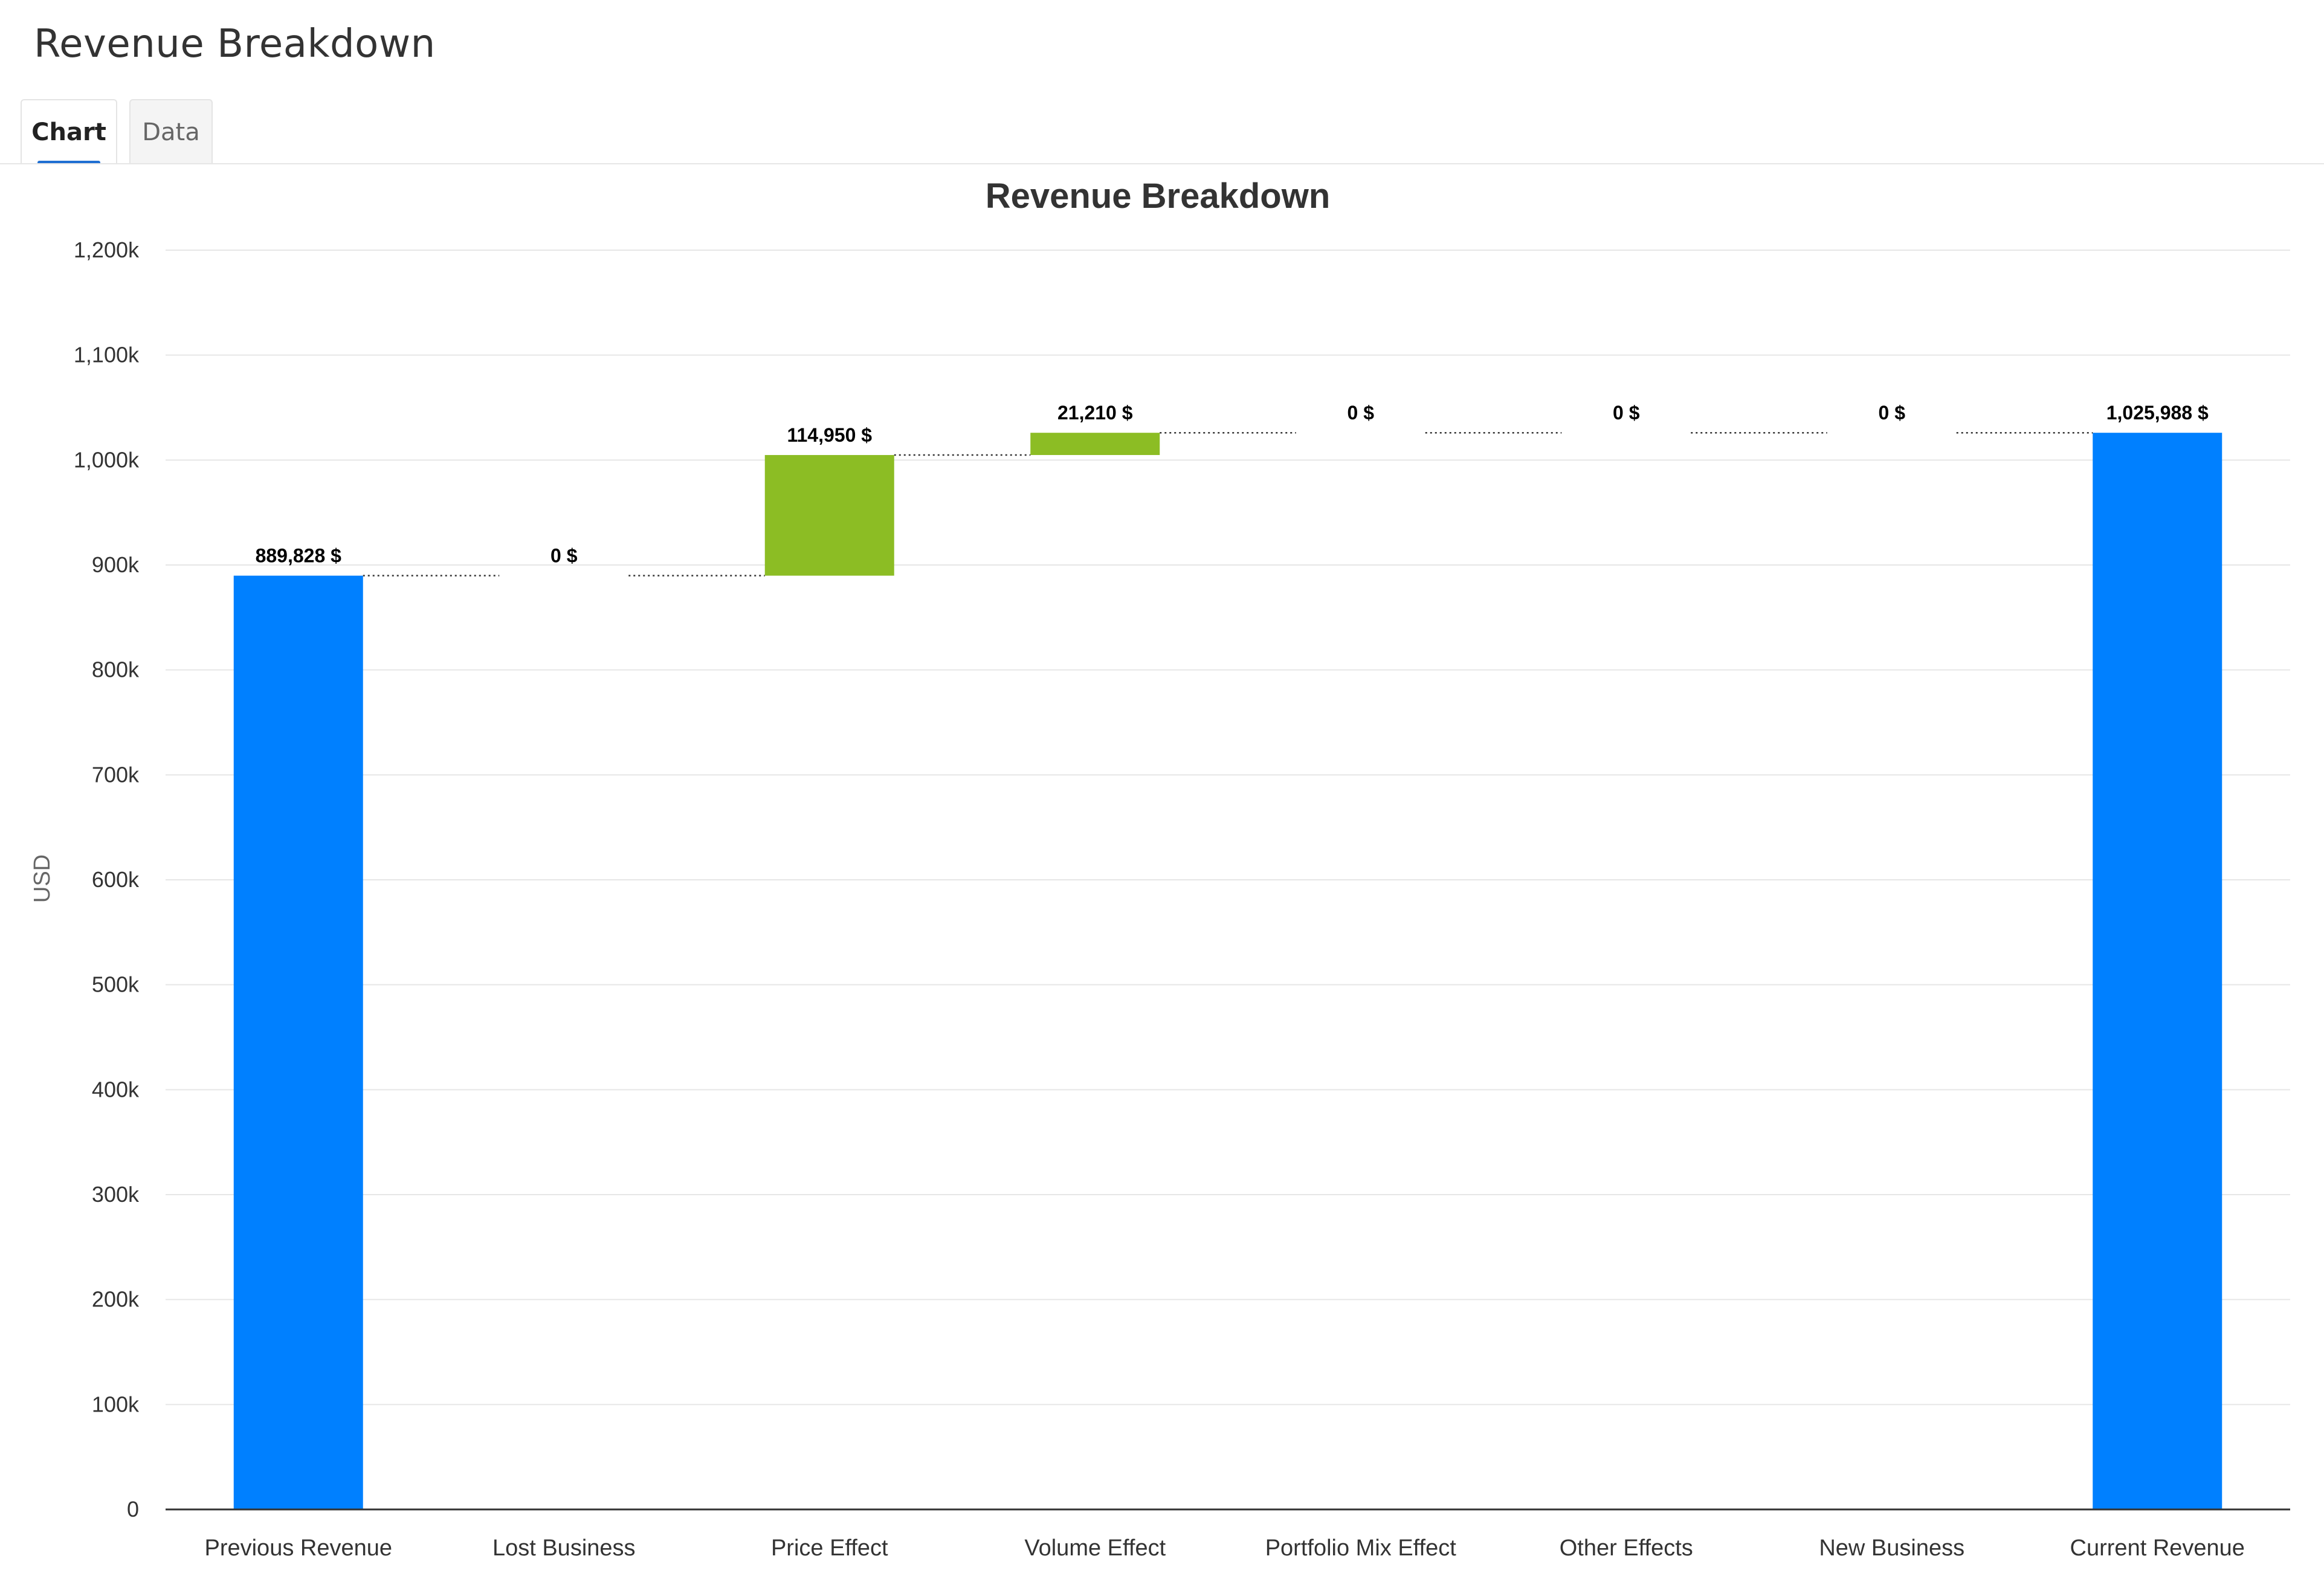  Describe the element at coordinates (829, 1548) in the screenshot. I see `x-tick-label: Price Effect` at that location.